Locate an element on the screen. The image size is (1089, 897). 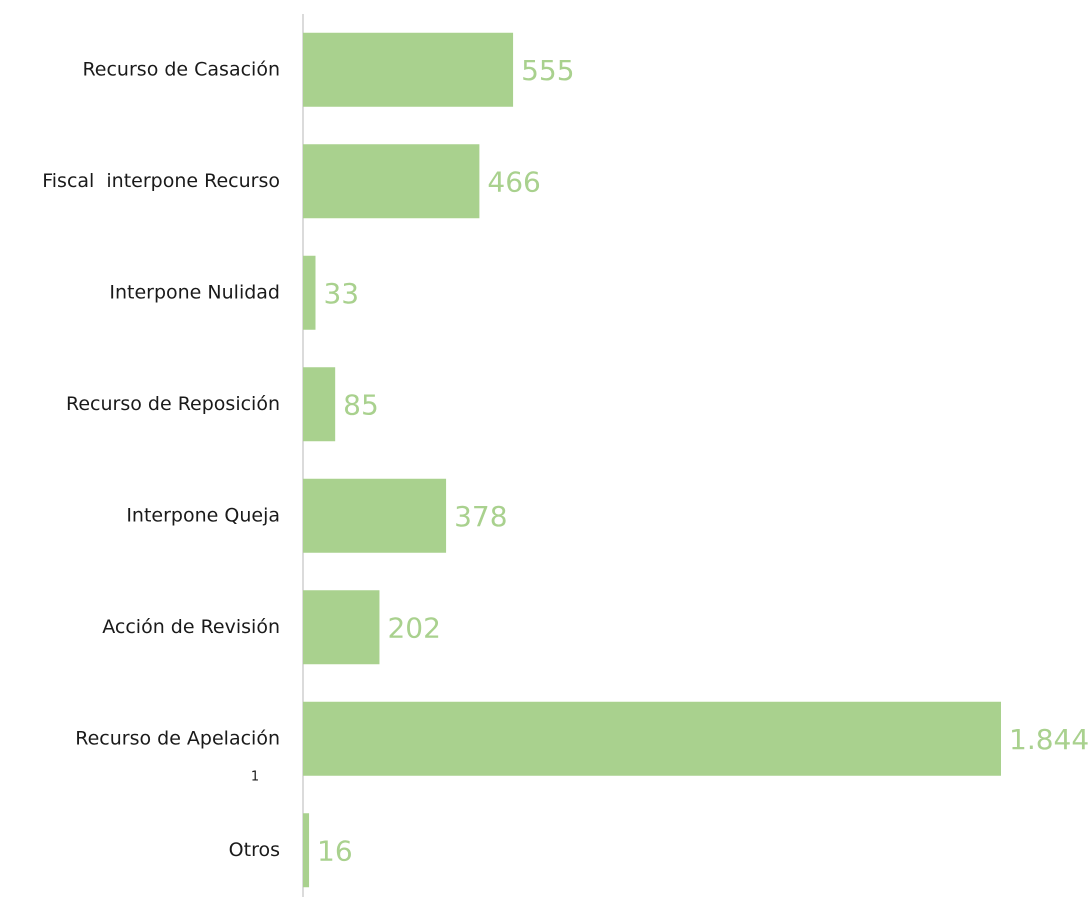
category-label: Interpone Queja is located at coordinates (203, 515).